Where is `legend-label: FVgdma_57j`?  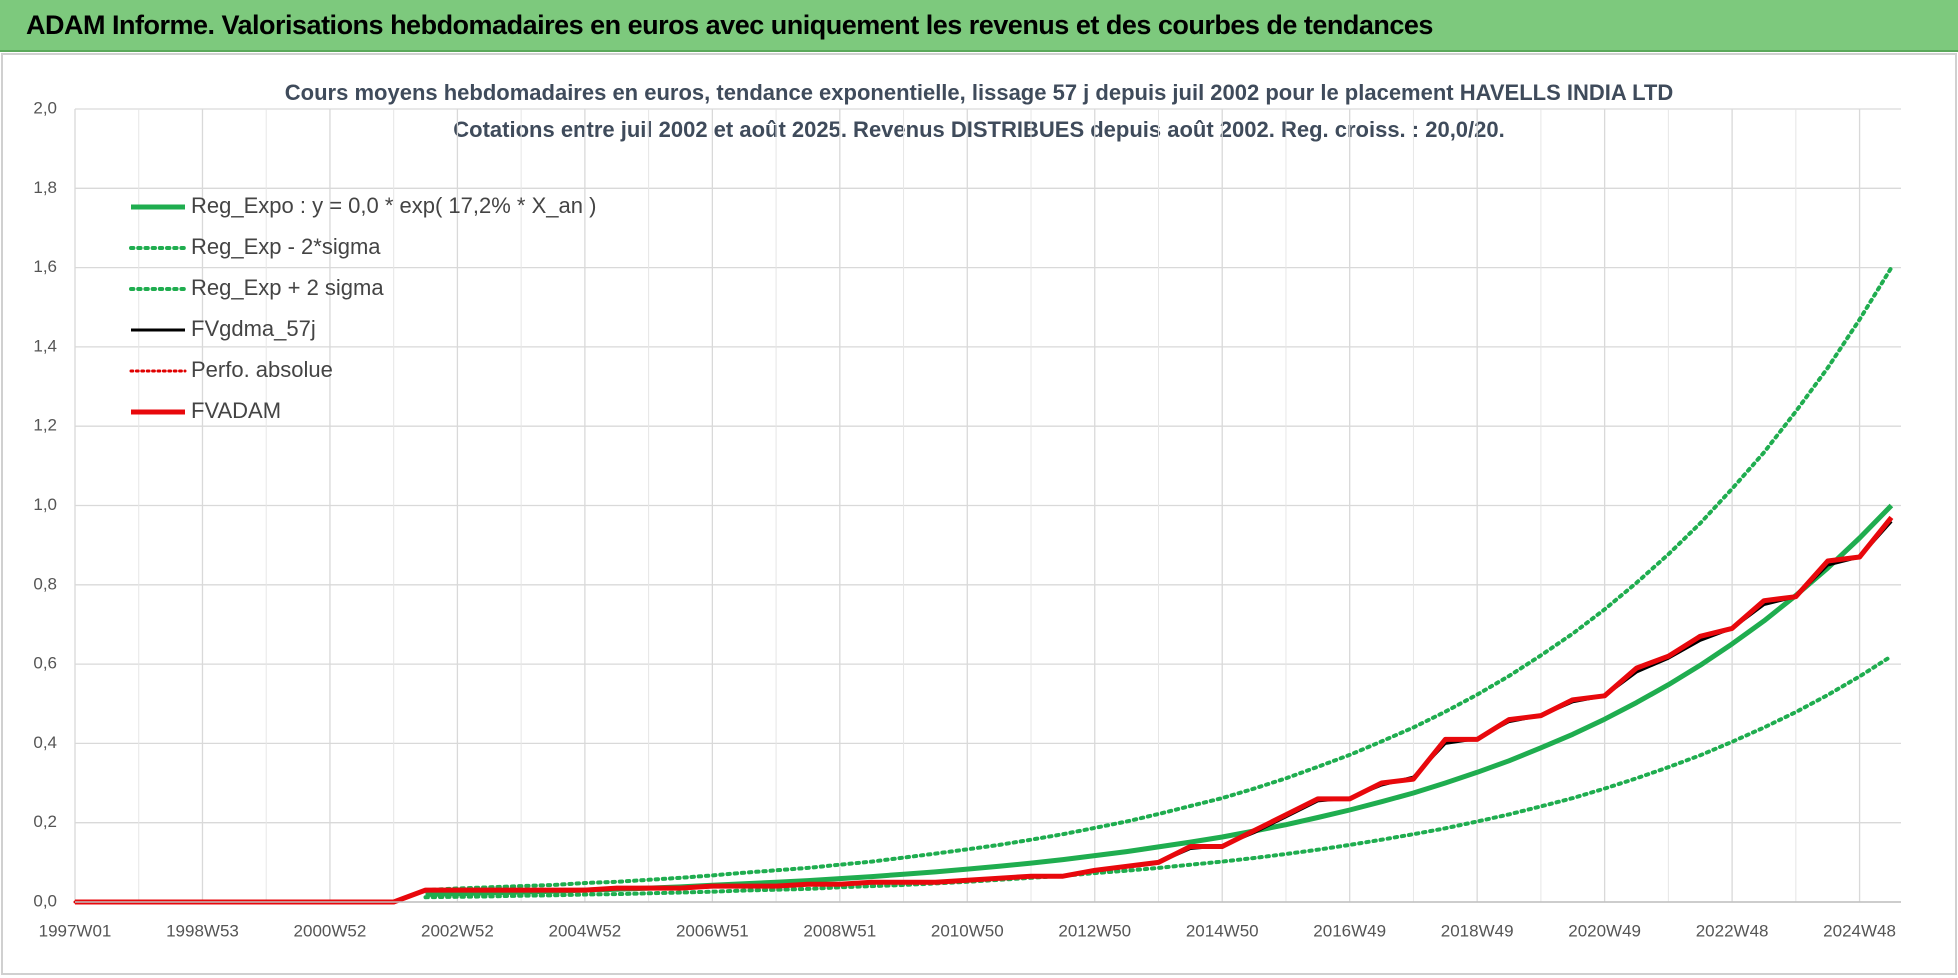
legend-label: FVgdma_57j is located at coordinates (253, 328).